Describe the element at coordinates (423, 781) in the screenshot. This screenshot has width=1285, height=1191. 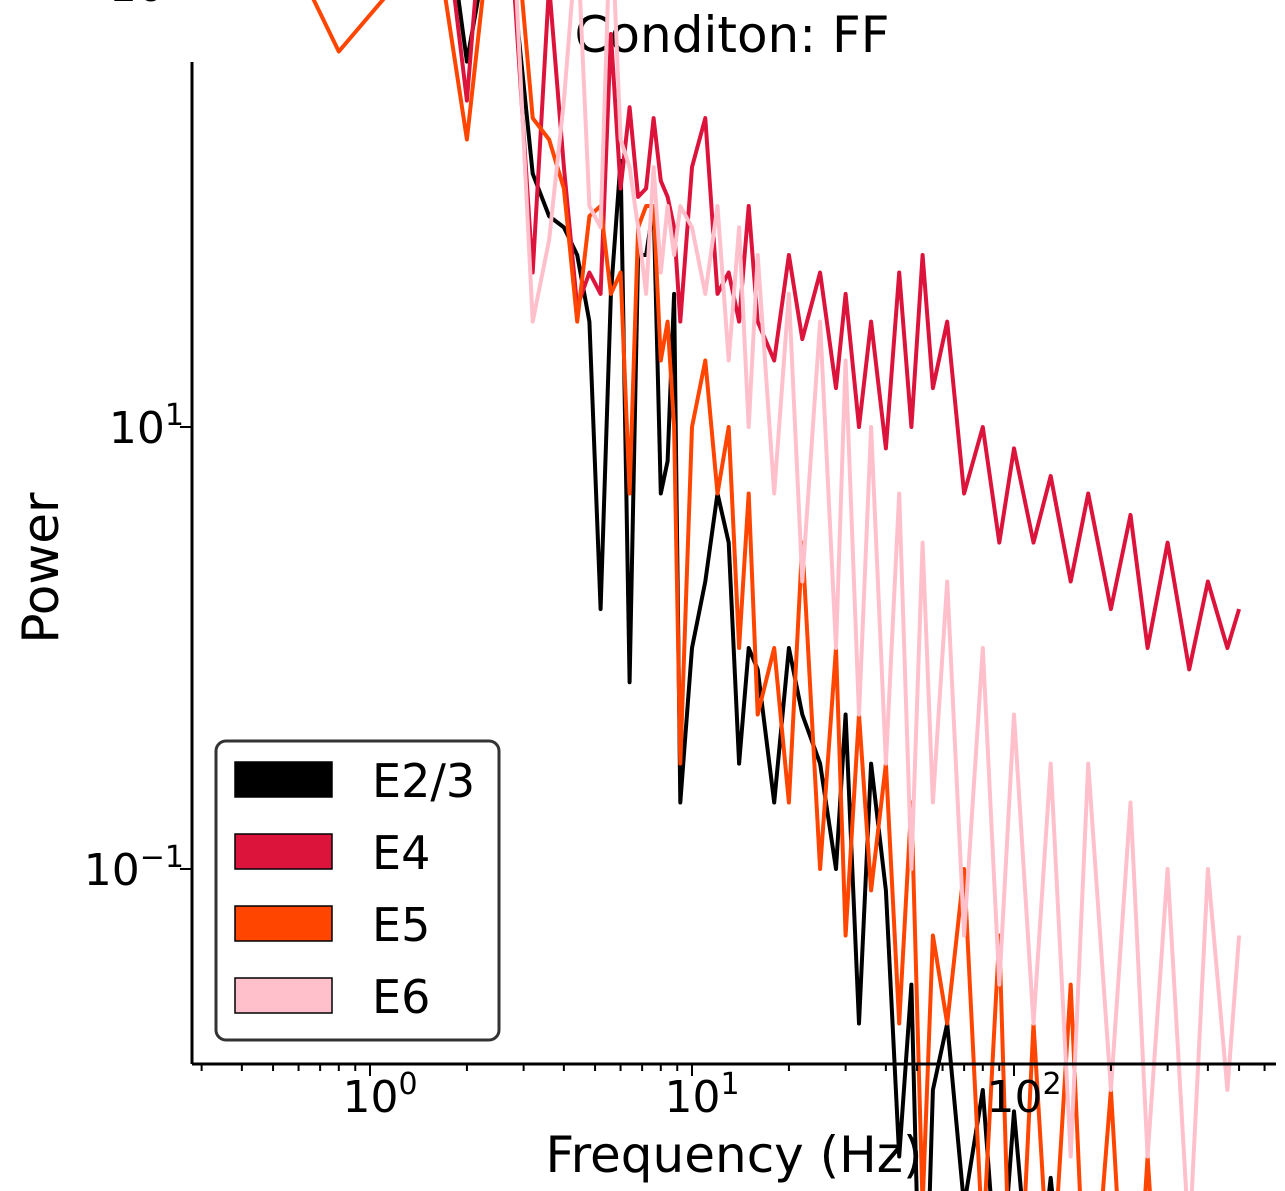
I see `legend-label: E2/3` at that location.